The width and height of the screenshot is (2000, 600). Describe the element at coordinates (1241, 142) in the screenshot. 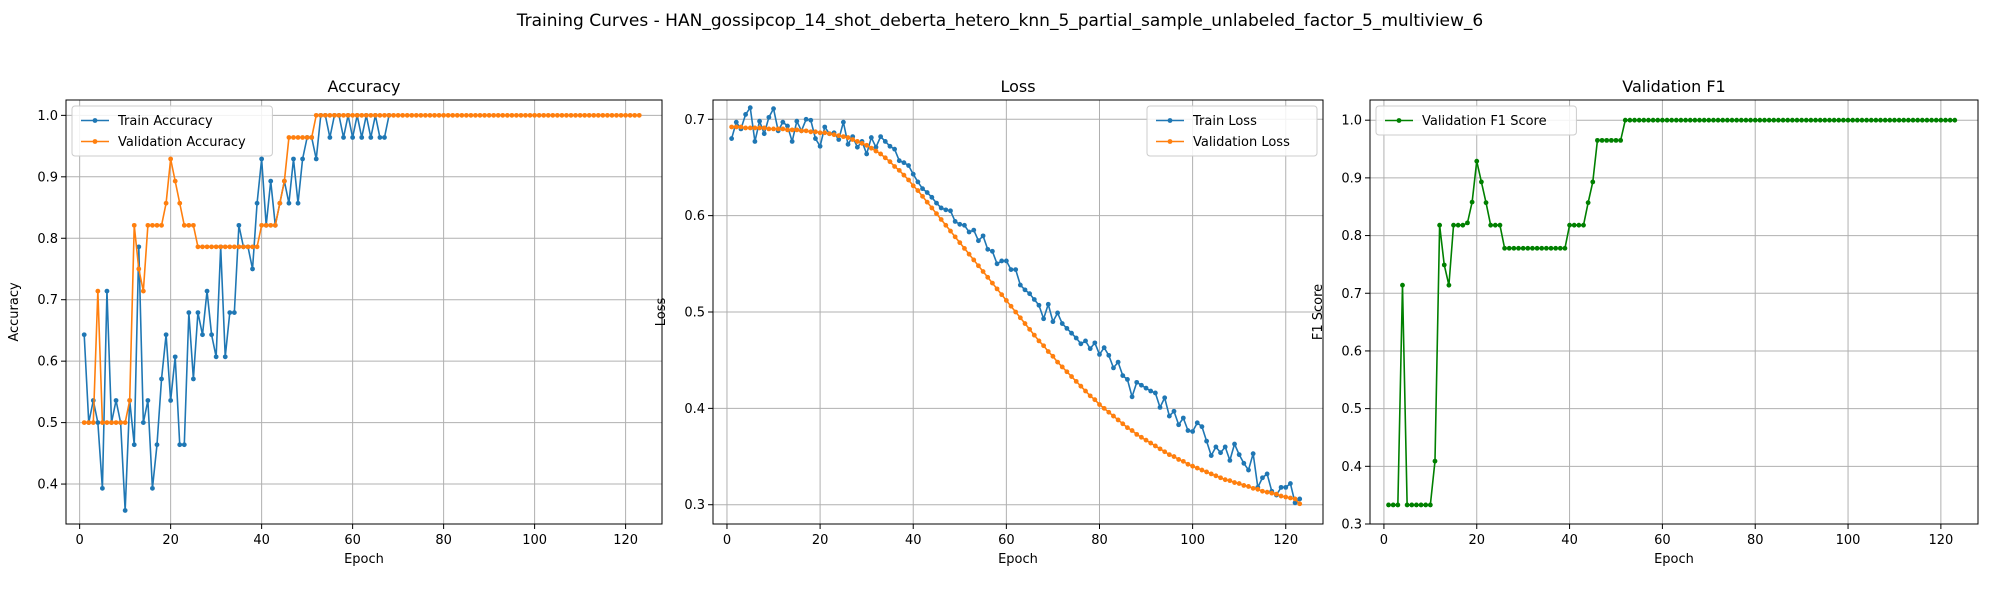

I see `legend-label: Validation Loss` at that location.